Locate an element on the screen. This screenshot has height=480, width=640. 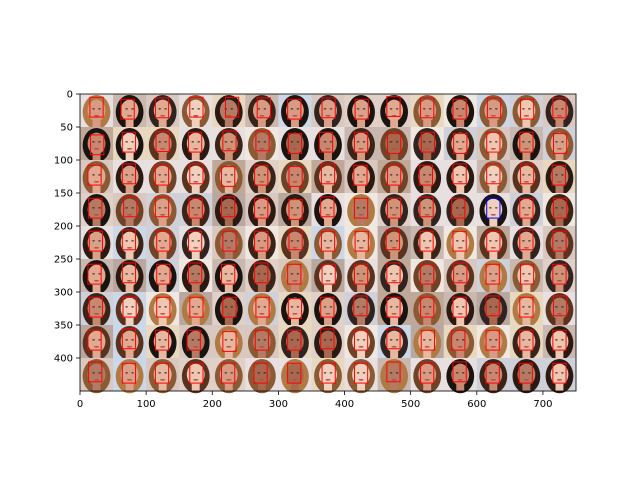
y-tick-label: 300 is located at coordinates (63, 293).